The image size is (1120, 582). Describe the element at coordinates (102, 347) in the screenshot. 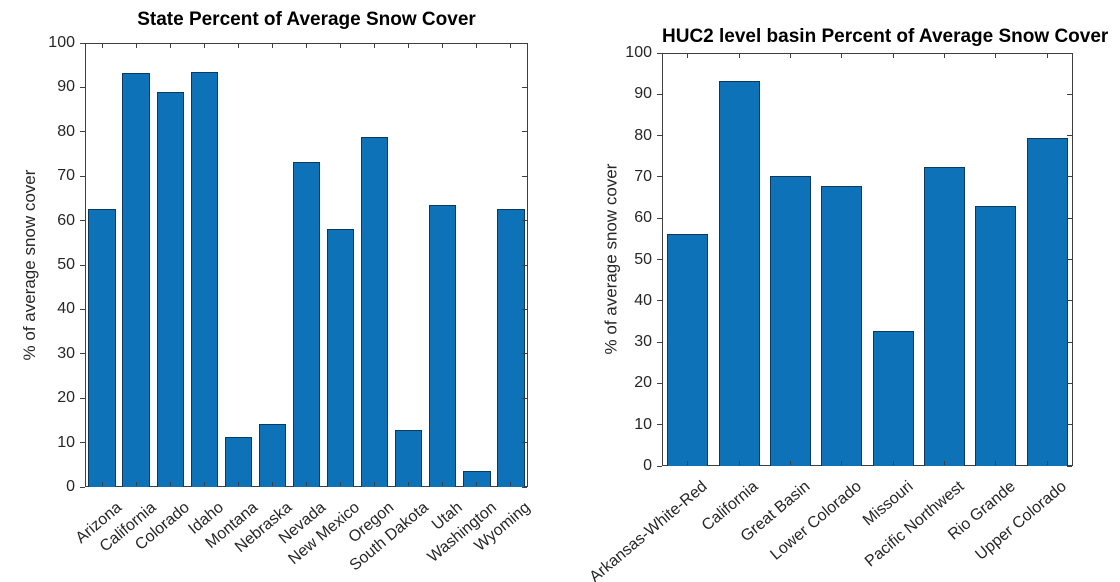

I see `bar-arizona` at that location.